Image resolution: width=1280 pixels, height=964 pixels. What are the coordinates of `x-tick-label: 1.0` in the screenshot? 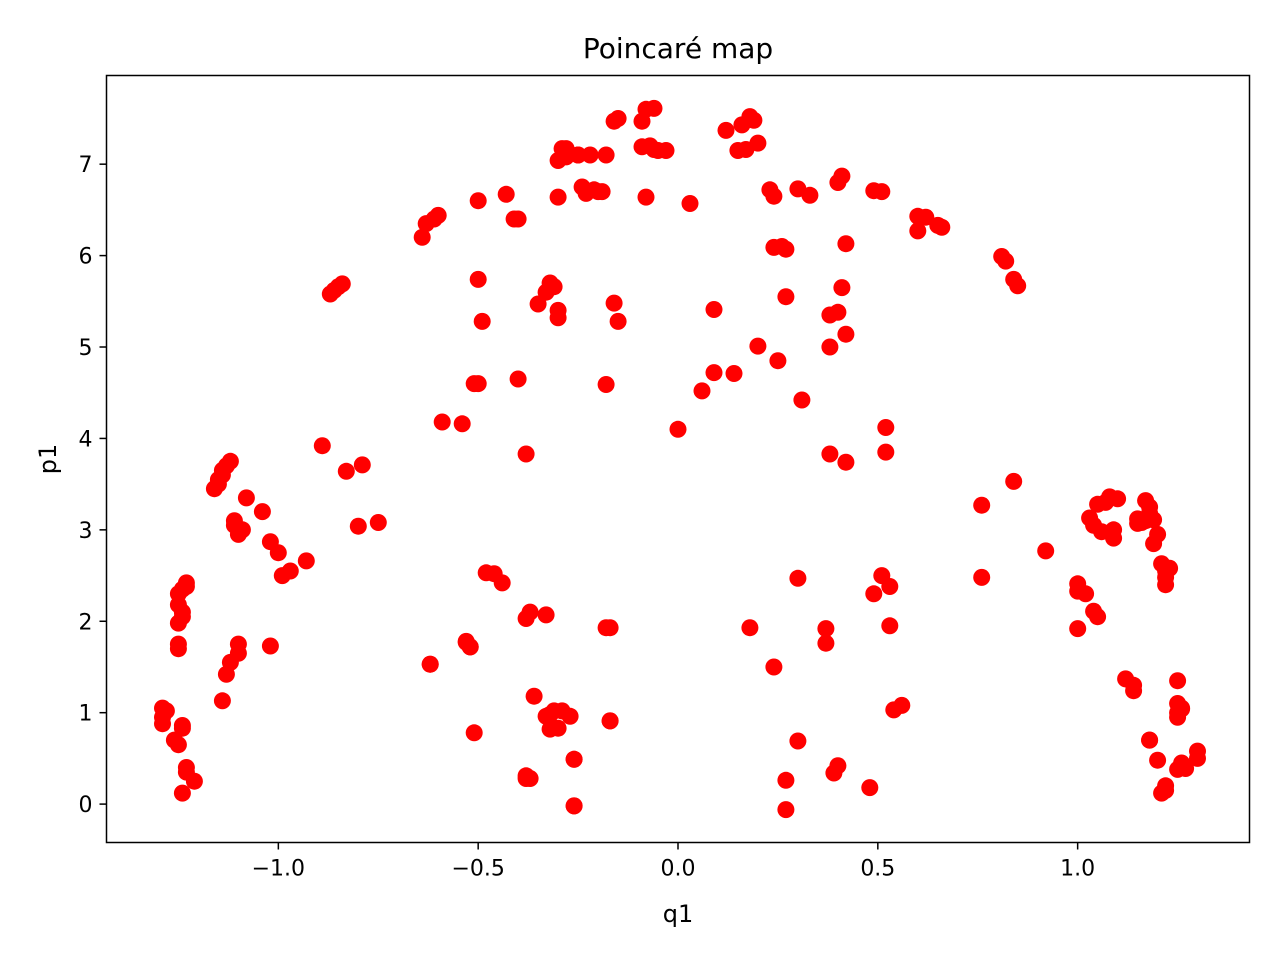 It's located at (1077, 869).